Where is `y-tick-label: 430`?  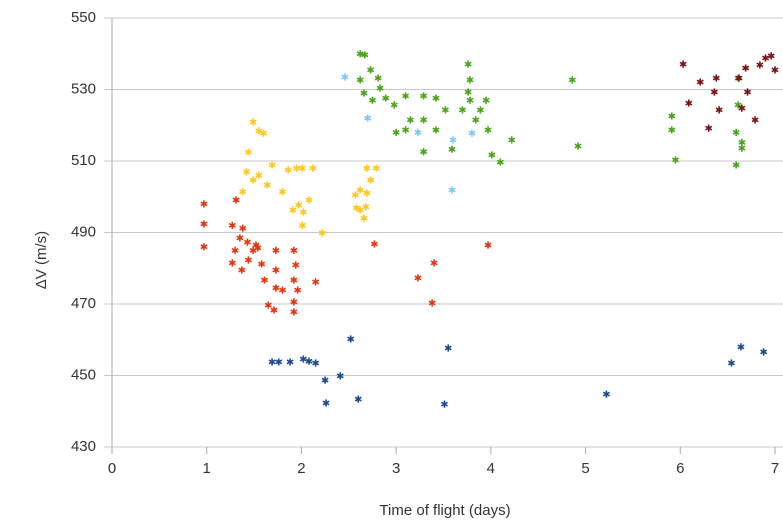 y-tick-label: 430 is located at coordinates (83, 446).